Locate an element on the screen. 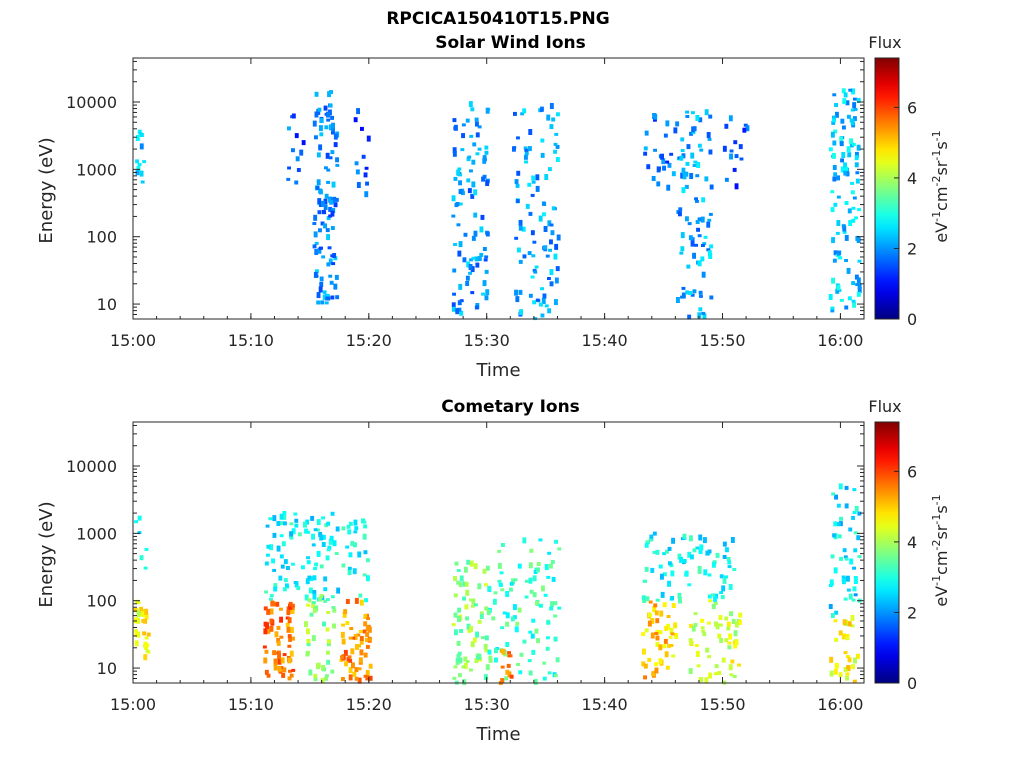 This screenshot has height=768, width=1024. colorbar-tick-label: 6 is located at coordinates (912, 107).